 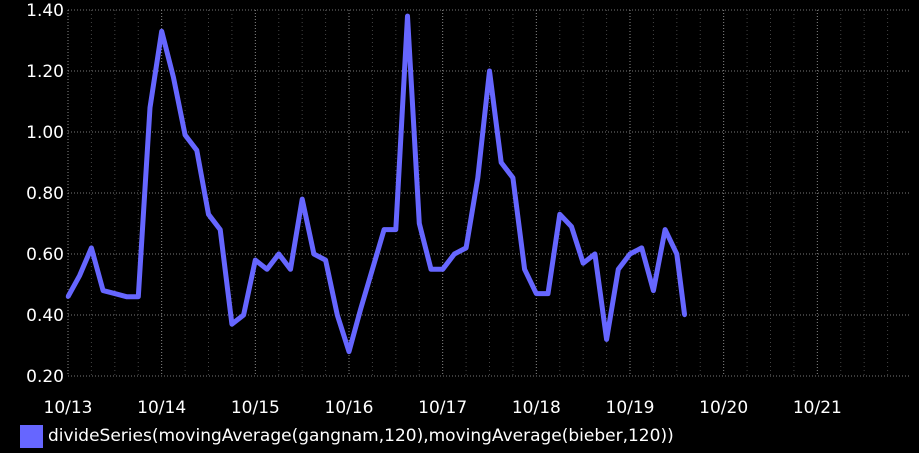 What do you see at coordinates (723, 408) in the screenshot?
I see `x-tick-label: 10/20` at bounding box center [723, 408].